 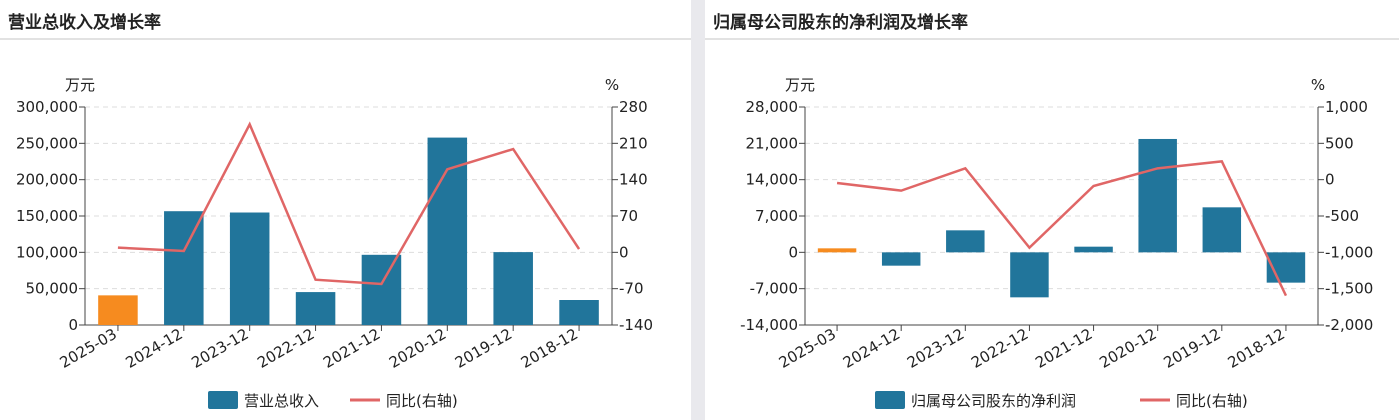 I want to click on right-tick-label: 1,000, so click(x=1346, y=107).